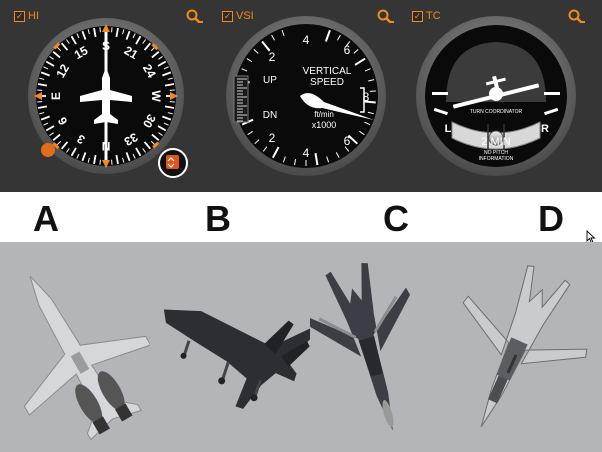 This screenshot has height=452, width=602. What do you see at coordinates (149, 71) in the screenshot?
I see `heading-tick-label: 24` at bounding box center [149, 71].